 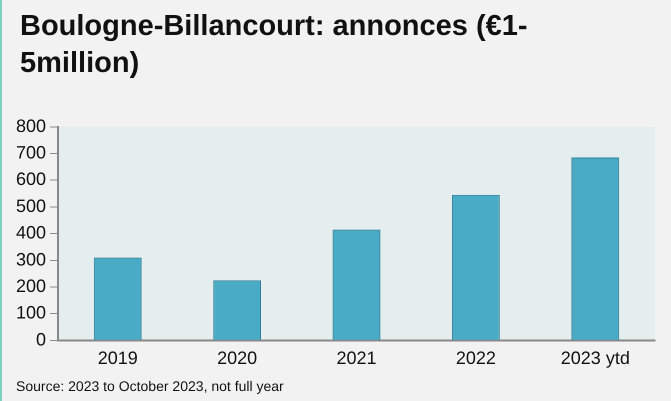 I want to click on chart-title: Boulogne-Billancourt: annonces (€1-5million), so click(x=274, y=45).